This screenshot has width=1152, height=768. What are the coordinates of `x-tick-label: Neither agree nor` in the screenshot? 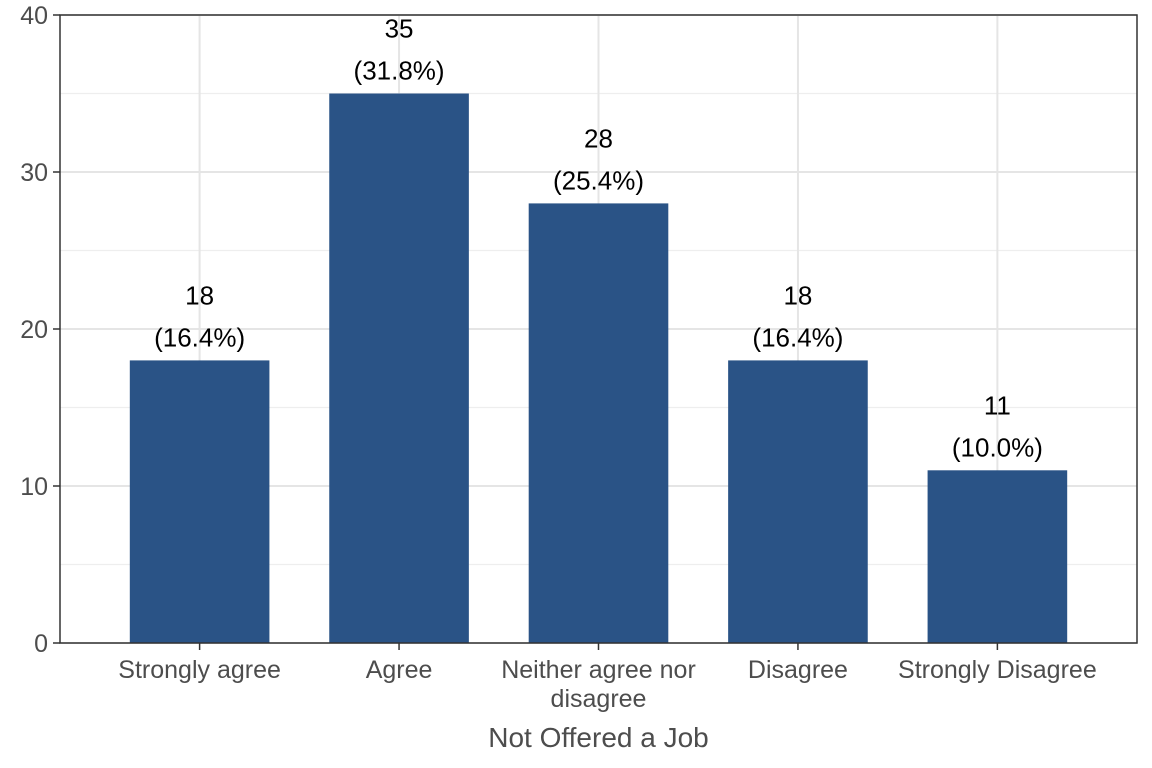 It's located at (598, 670).